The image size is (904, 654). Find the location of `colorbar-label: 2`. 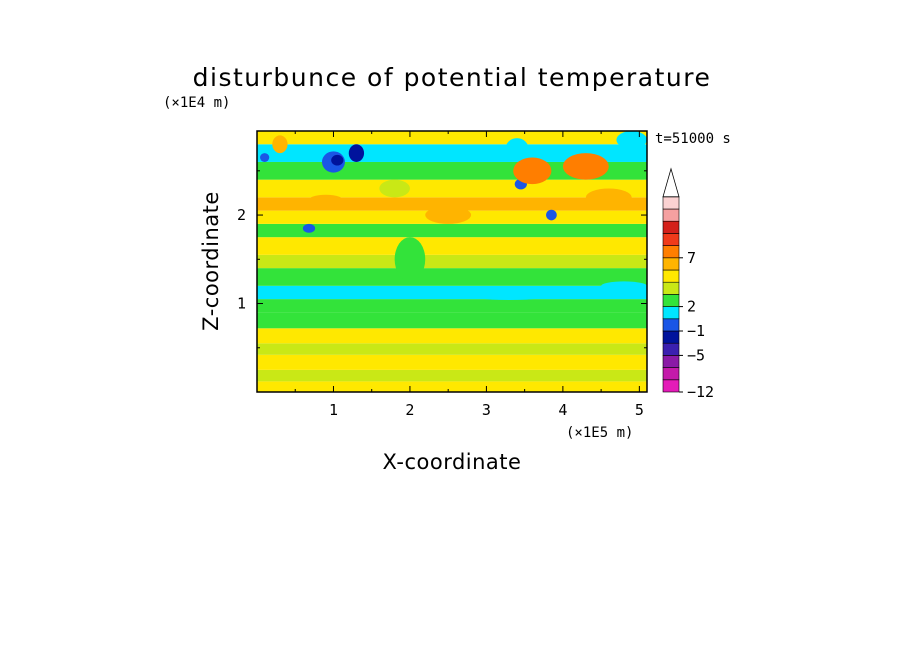

colorbar-label: 2 is located at coordinates (691, 307).